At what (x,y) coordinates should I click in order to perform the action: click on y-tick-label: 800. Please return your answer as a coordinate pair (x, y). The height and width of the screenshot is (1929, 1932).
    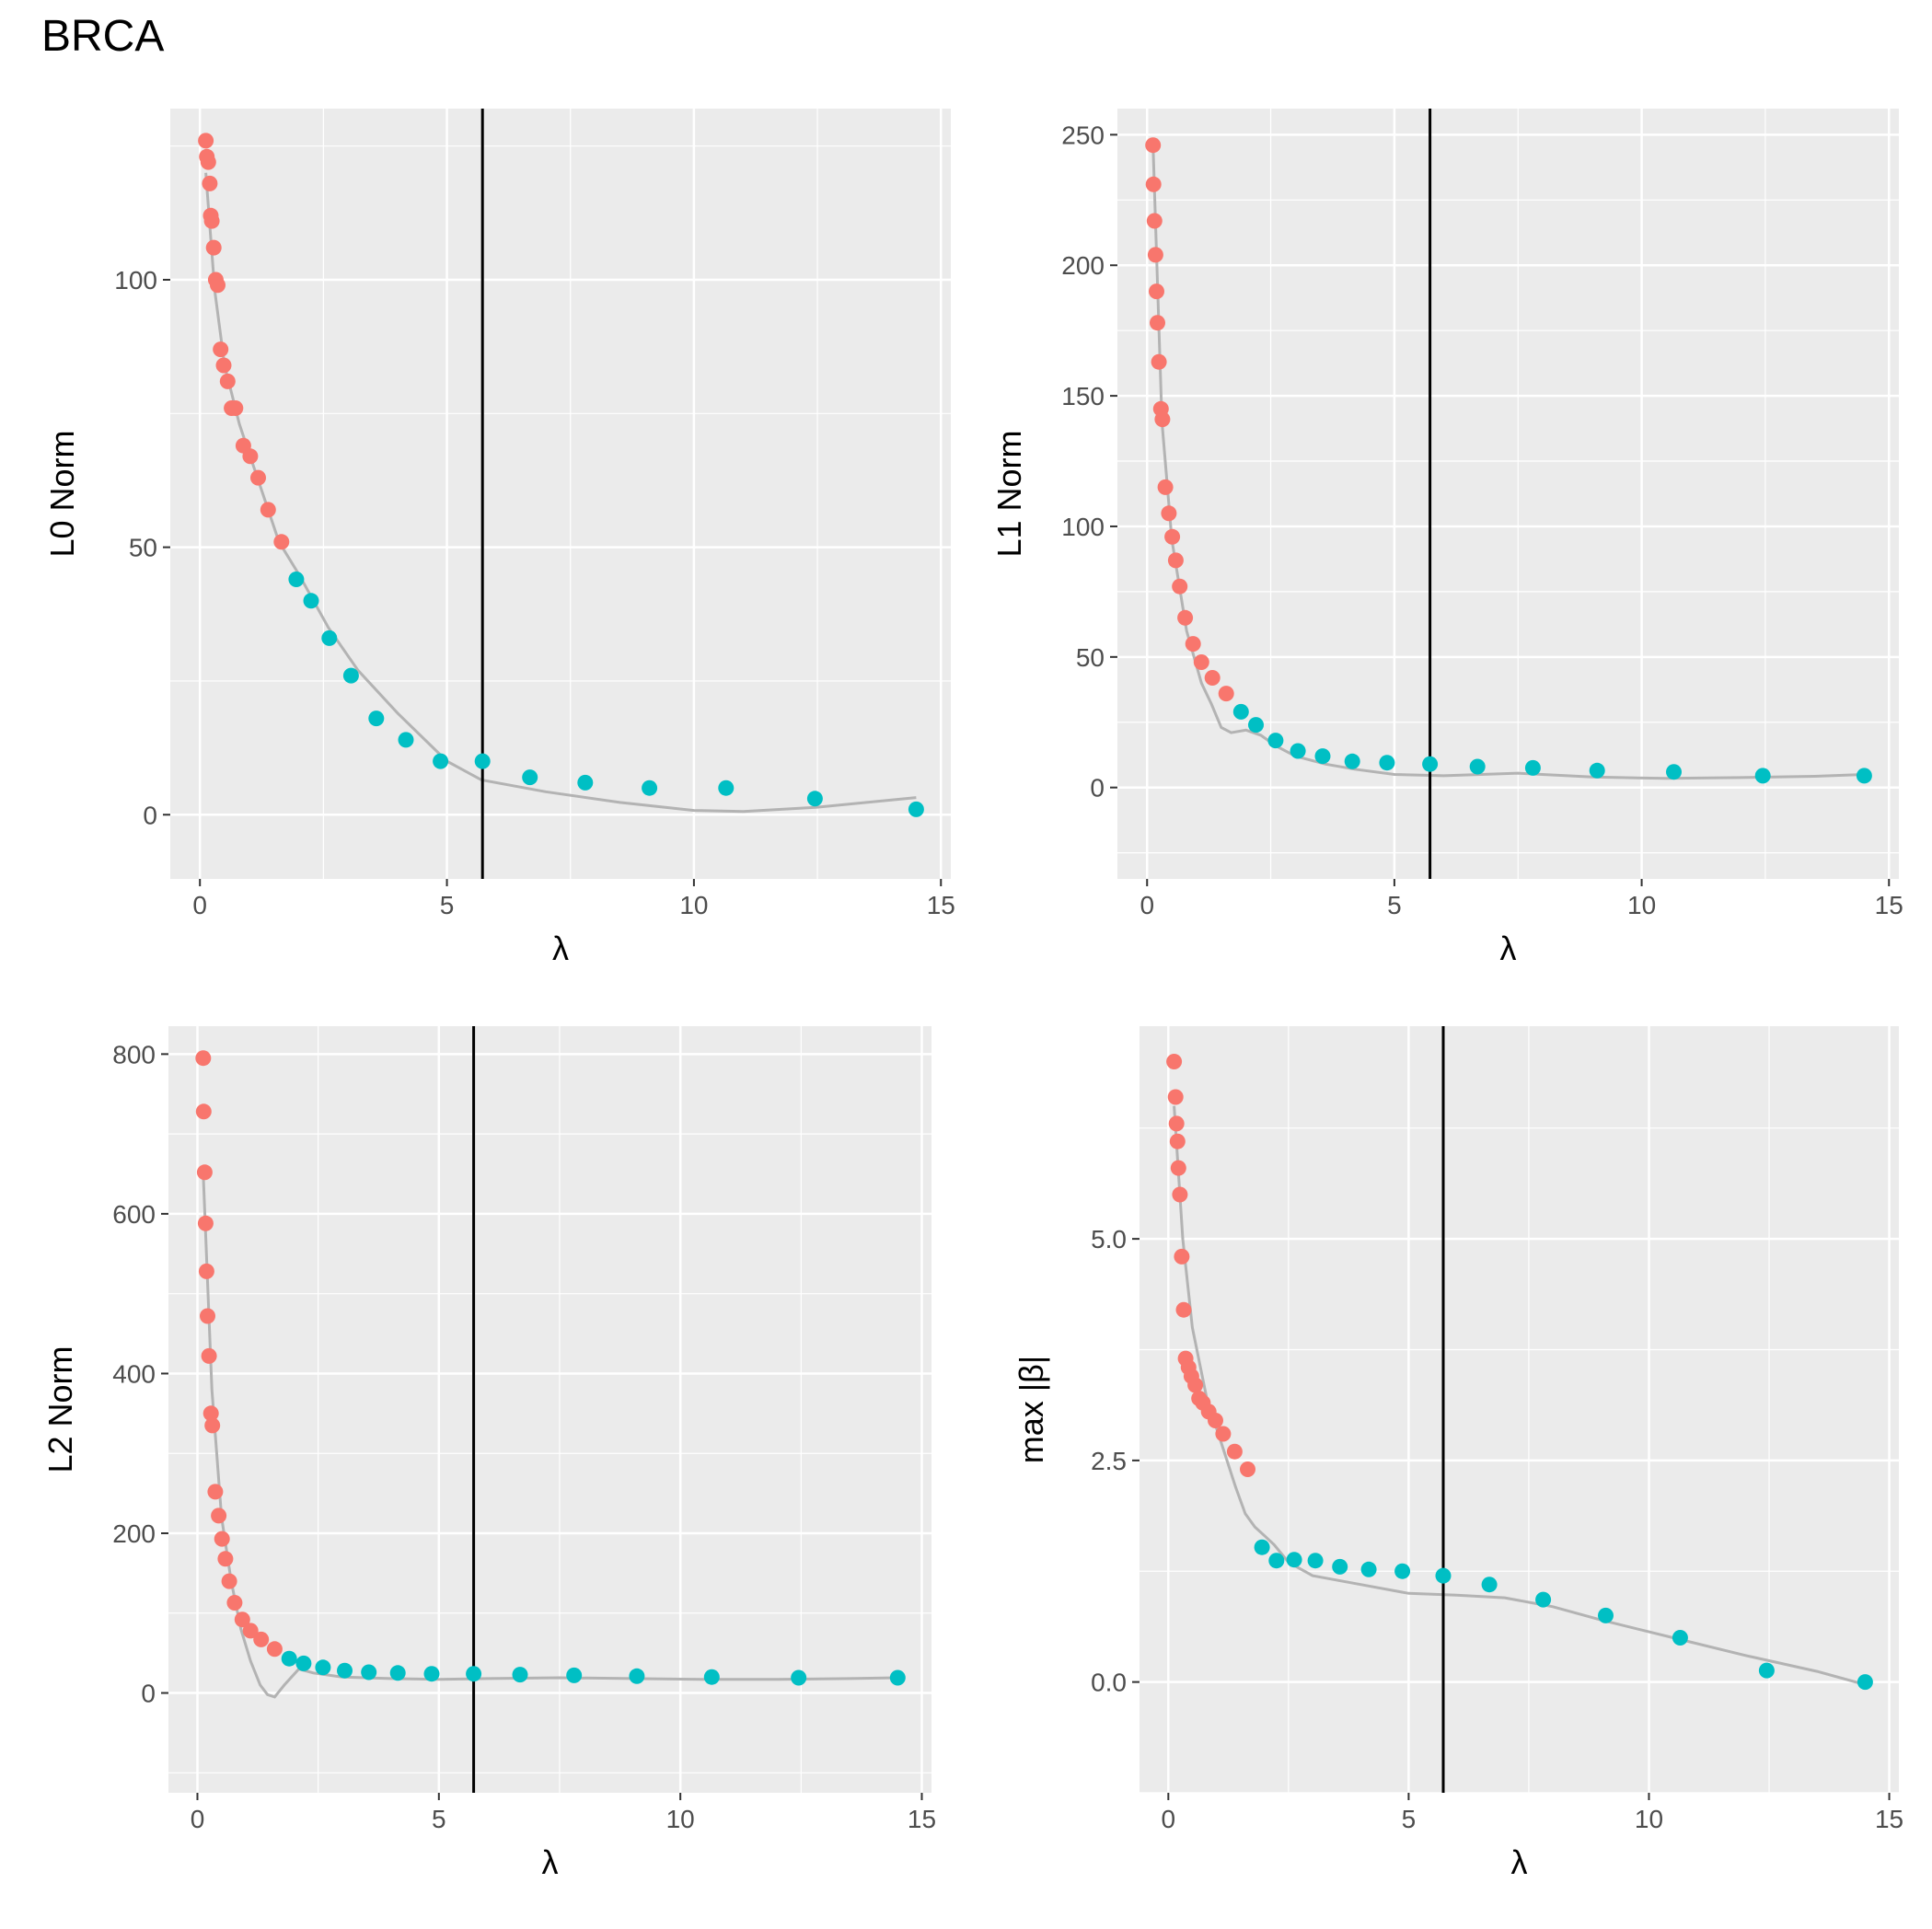
    Looking at the image, I should click on (134, 1054).